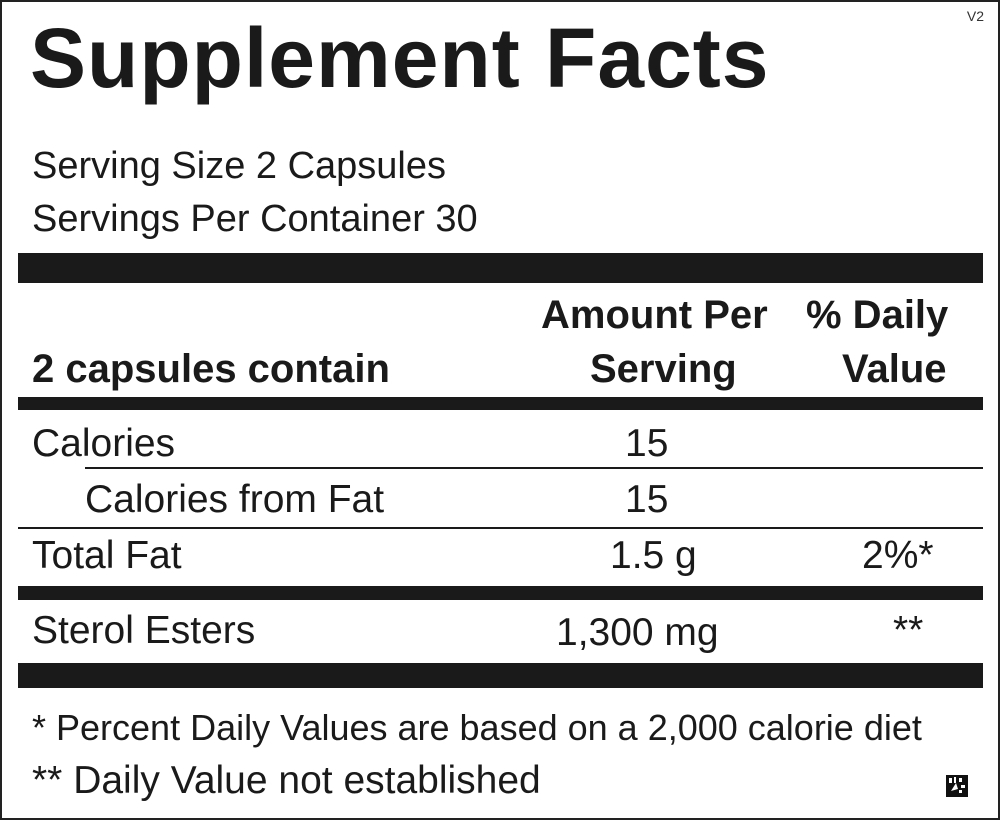 This screenshot has height=820, width=1000. What do you see at coordinates (400, 58) in the screenshot?
I see `label-title: Supplement Facts` at bounding box center [400, 58].